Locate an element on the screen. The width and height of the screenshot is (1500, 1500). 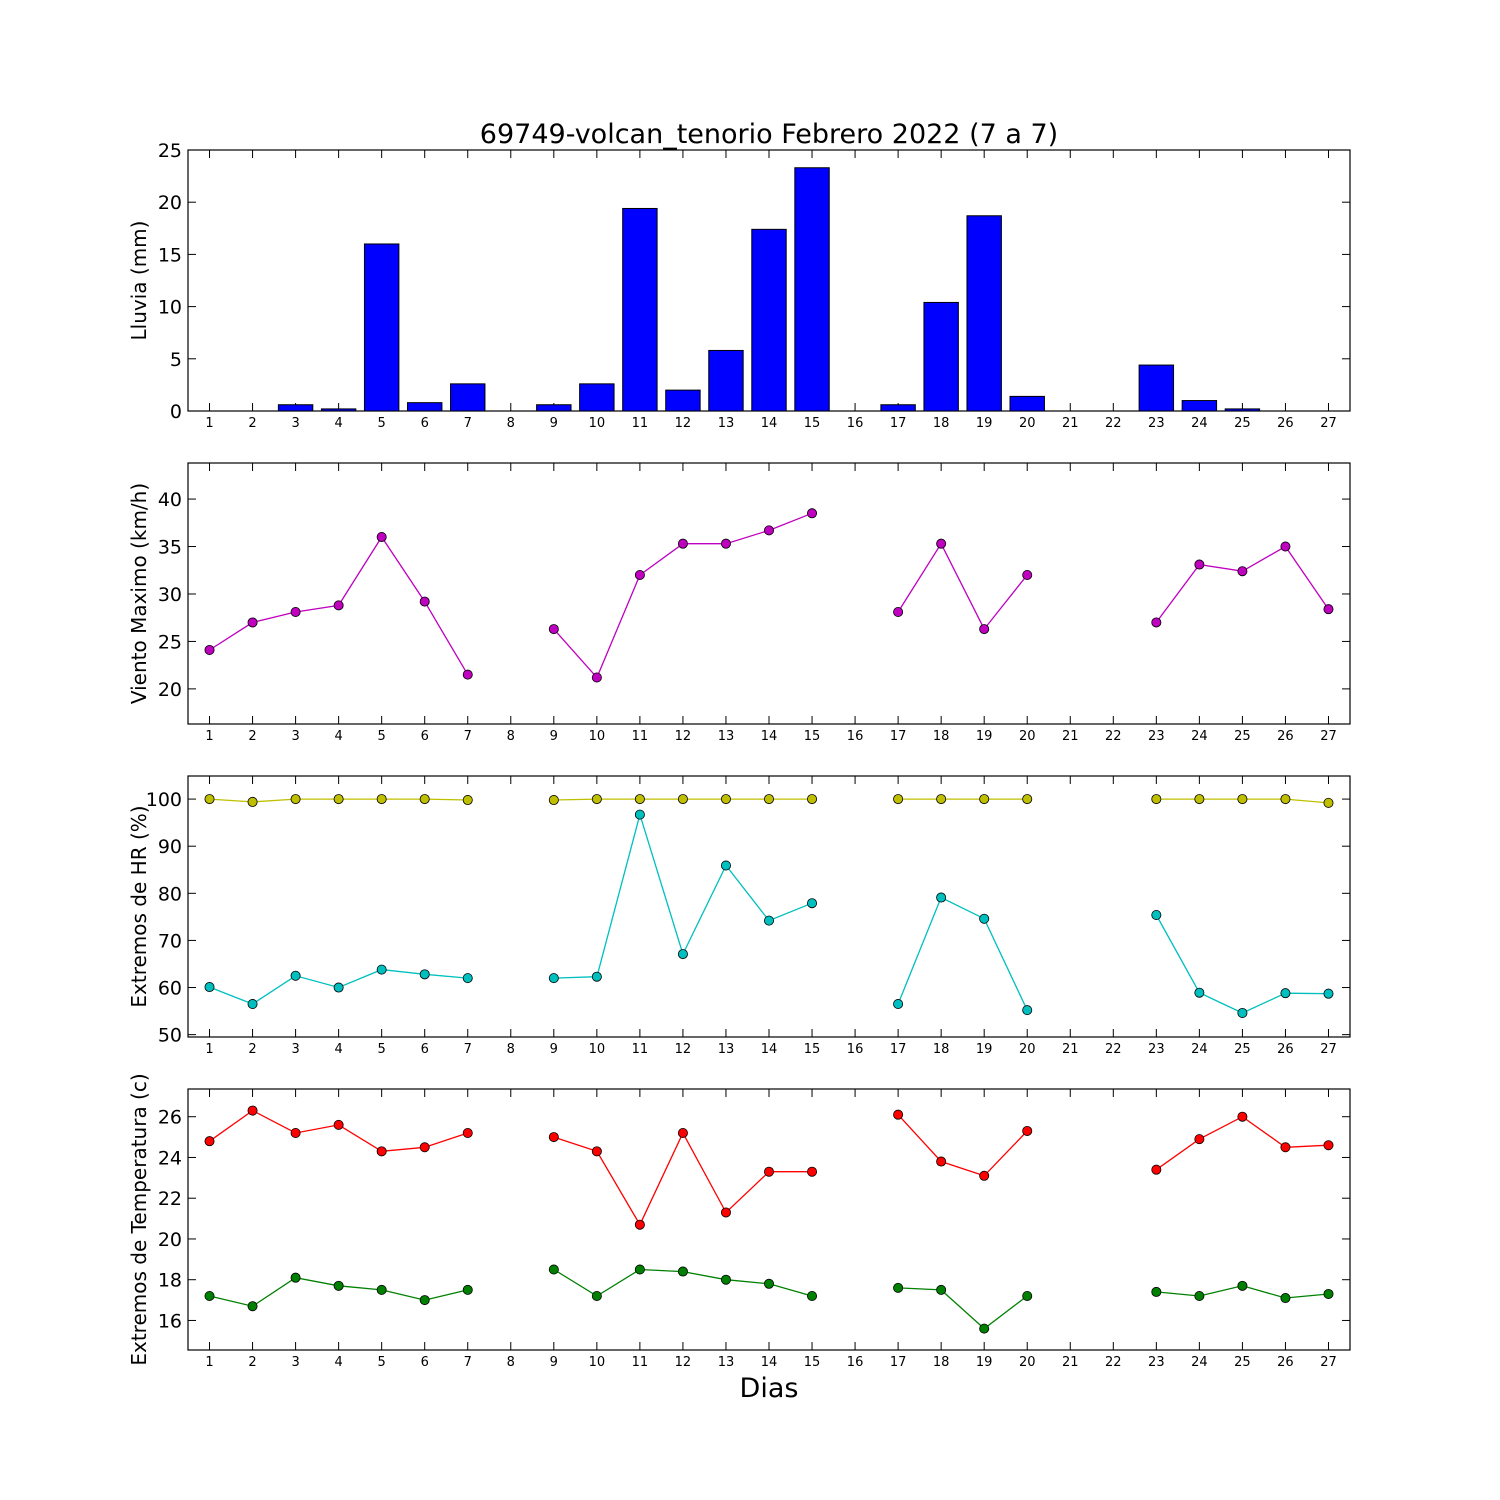
x-tick-label: 13 is located at coordinates (726, 1362).